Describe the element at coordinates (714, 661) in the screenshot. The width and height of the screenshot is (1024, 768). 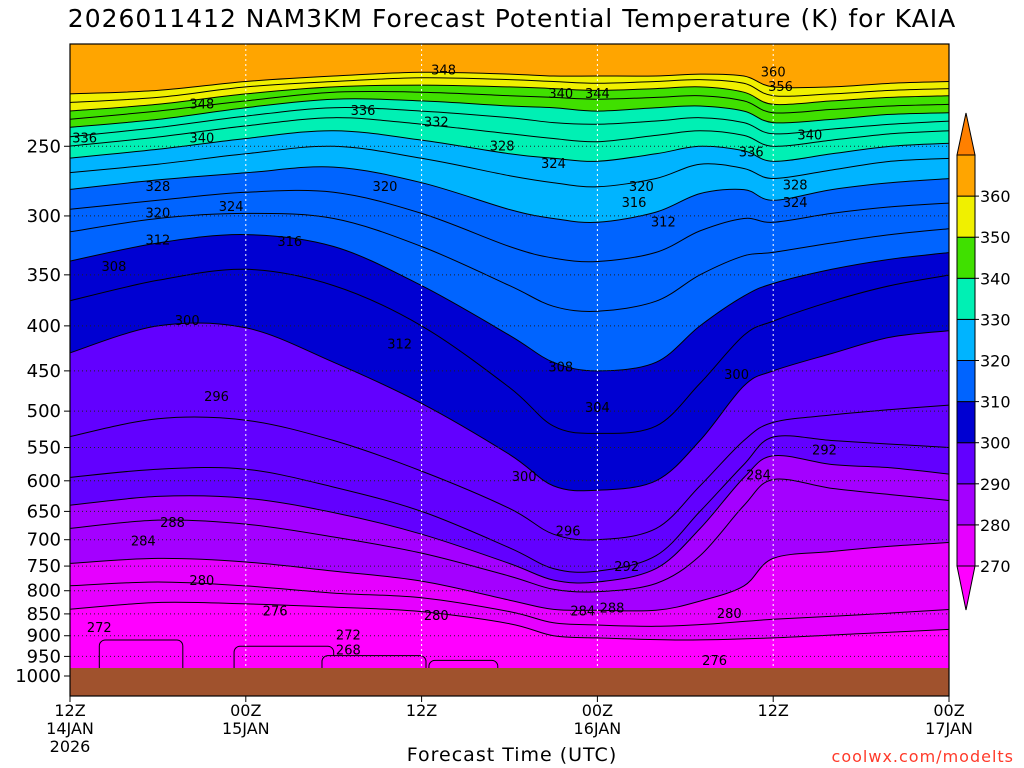
I see `contour-label: 276` at that location.